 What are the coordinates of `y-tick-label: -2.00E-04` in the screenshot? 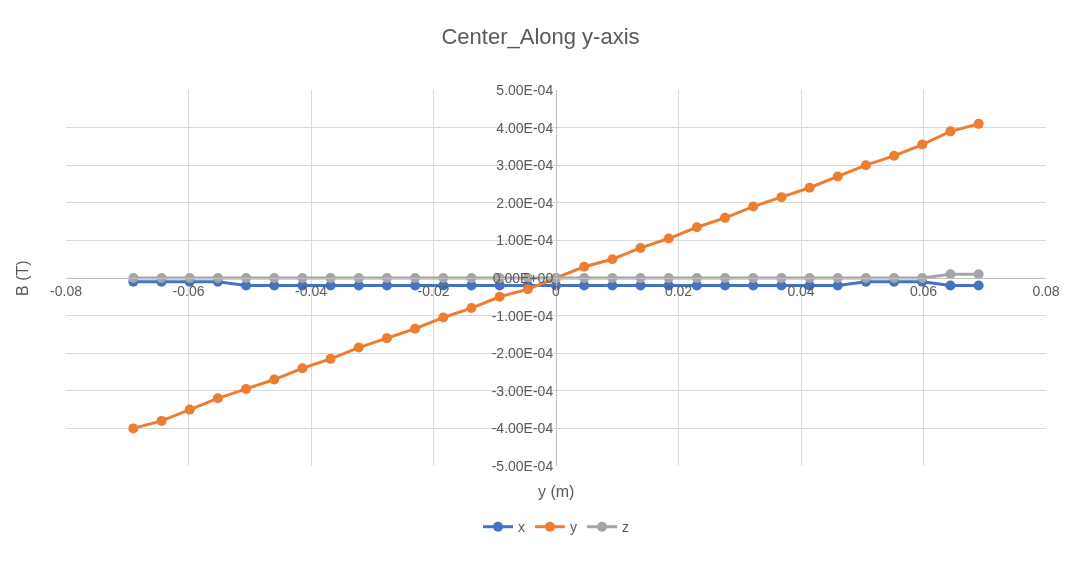 It's located at (522, 353).